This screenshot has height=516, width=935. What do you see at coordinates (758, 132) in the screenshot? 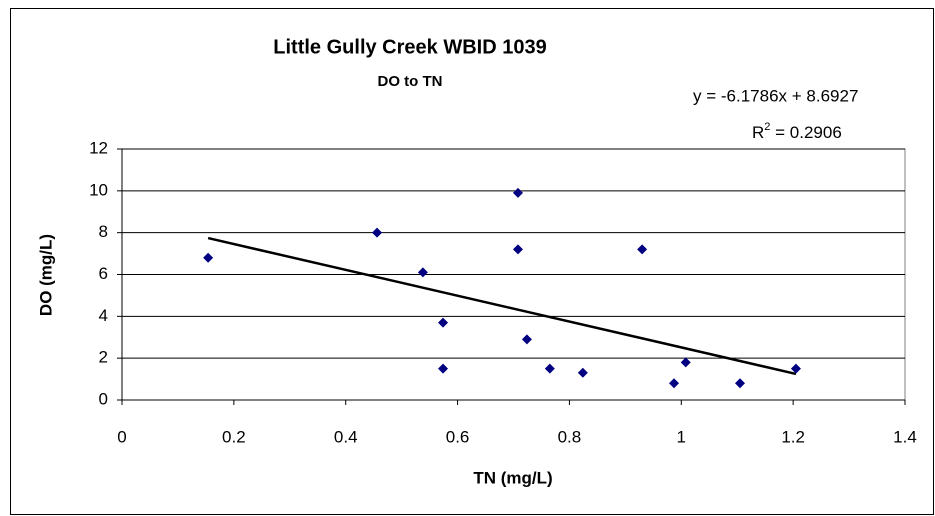
I see `r2-symbol: R` at bounding box center [758, 132].